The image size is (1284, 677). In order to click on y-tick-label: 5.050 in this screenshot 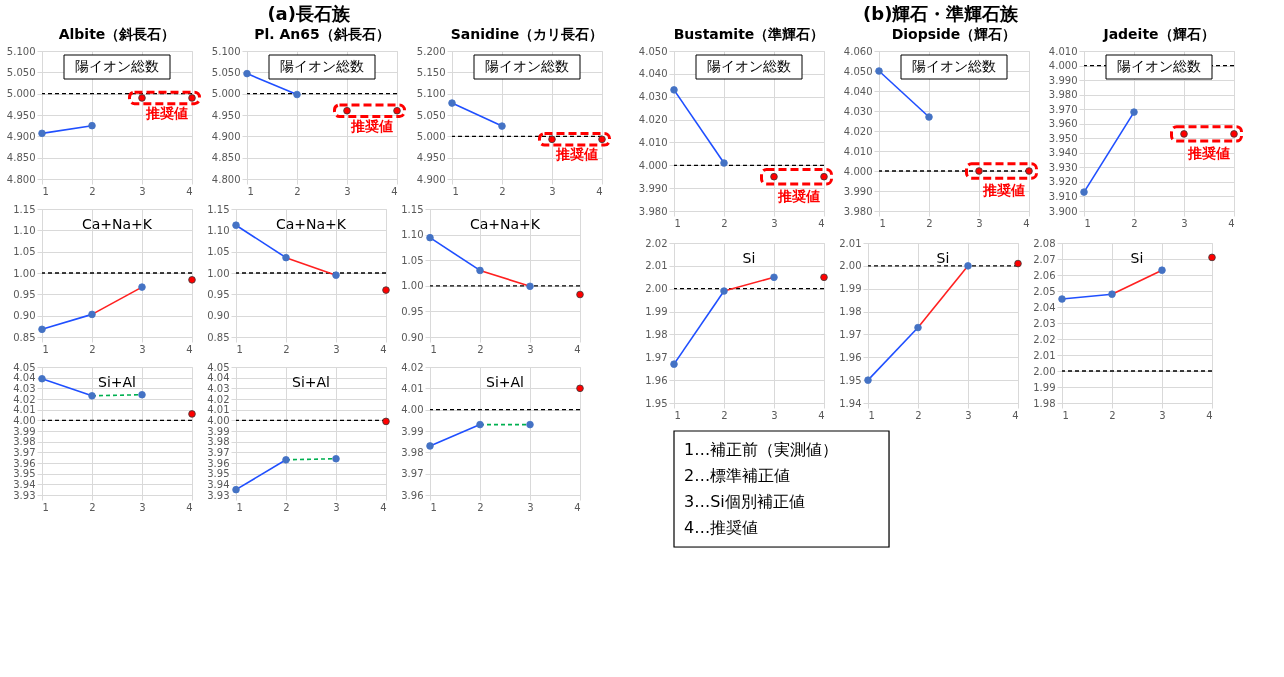, I will do `click(21, 72)`.